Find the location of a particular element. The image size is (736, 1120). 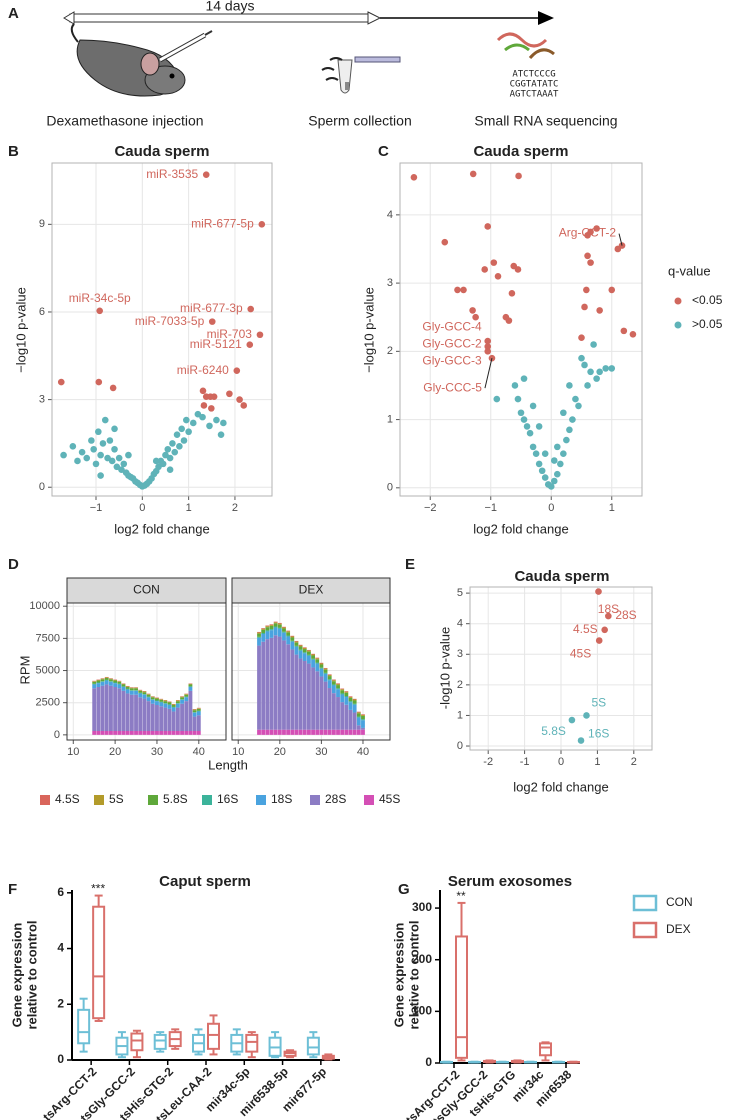

legend-label: DEX is located at coordinates (678, 929).